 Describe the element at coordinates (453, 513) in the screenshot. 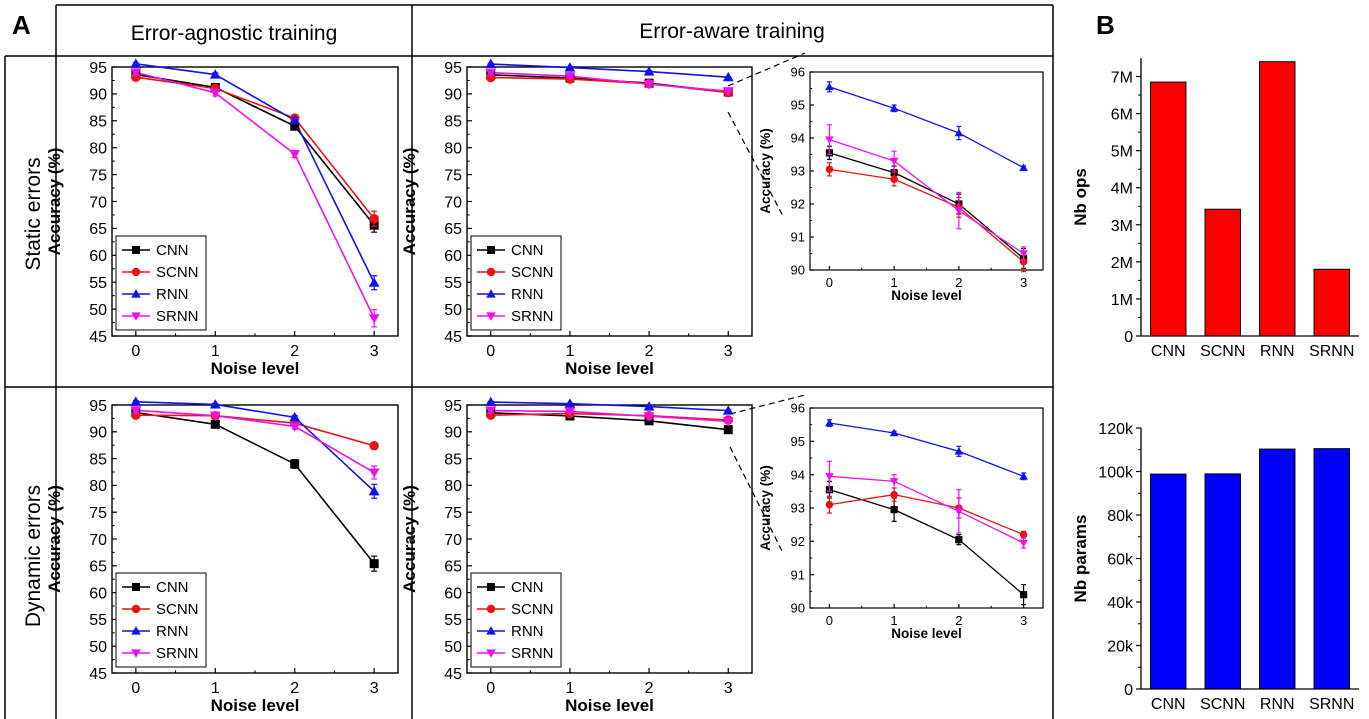

I see `y-tick-label: 75` at that location.